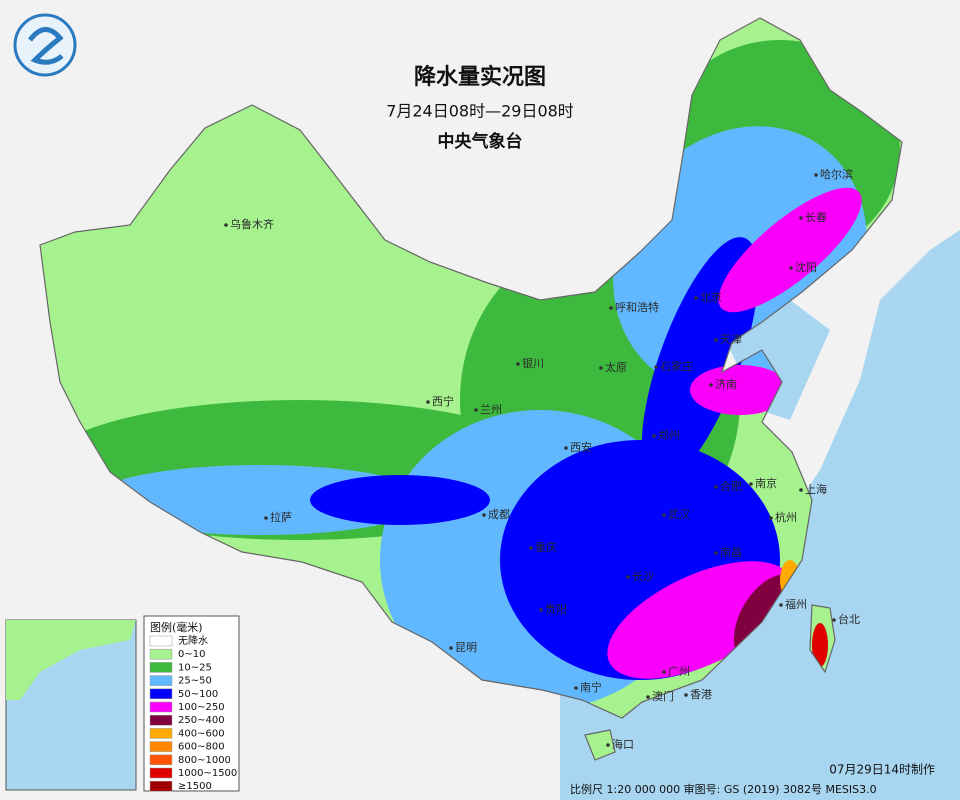  I want to click on legend-label: 0~10, so click(191, 654).